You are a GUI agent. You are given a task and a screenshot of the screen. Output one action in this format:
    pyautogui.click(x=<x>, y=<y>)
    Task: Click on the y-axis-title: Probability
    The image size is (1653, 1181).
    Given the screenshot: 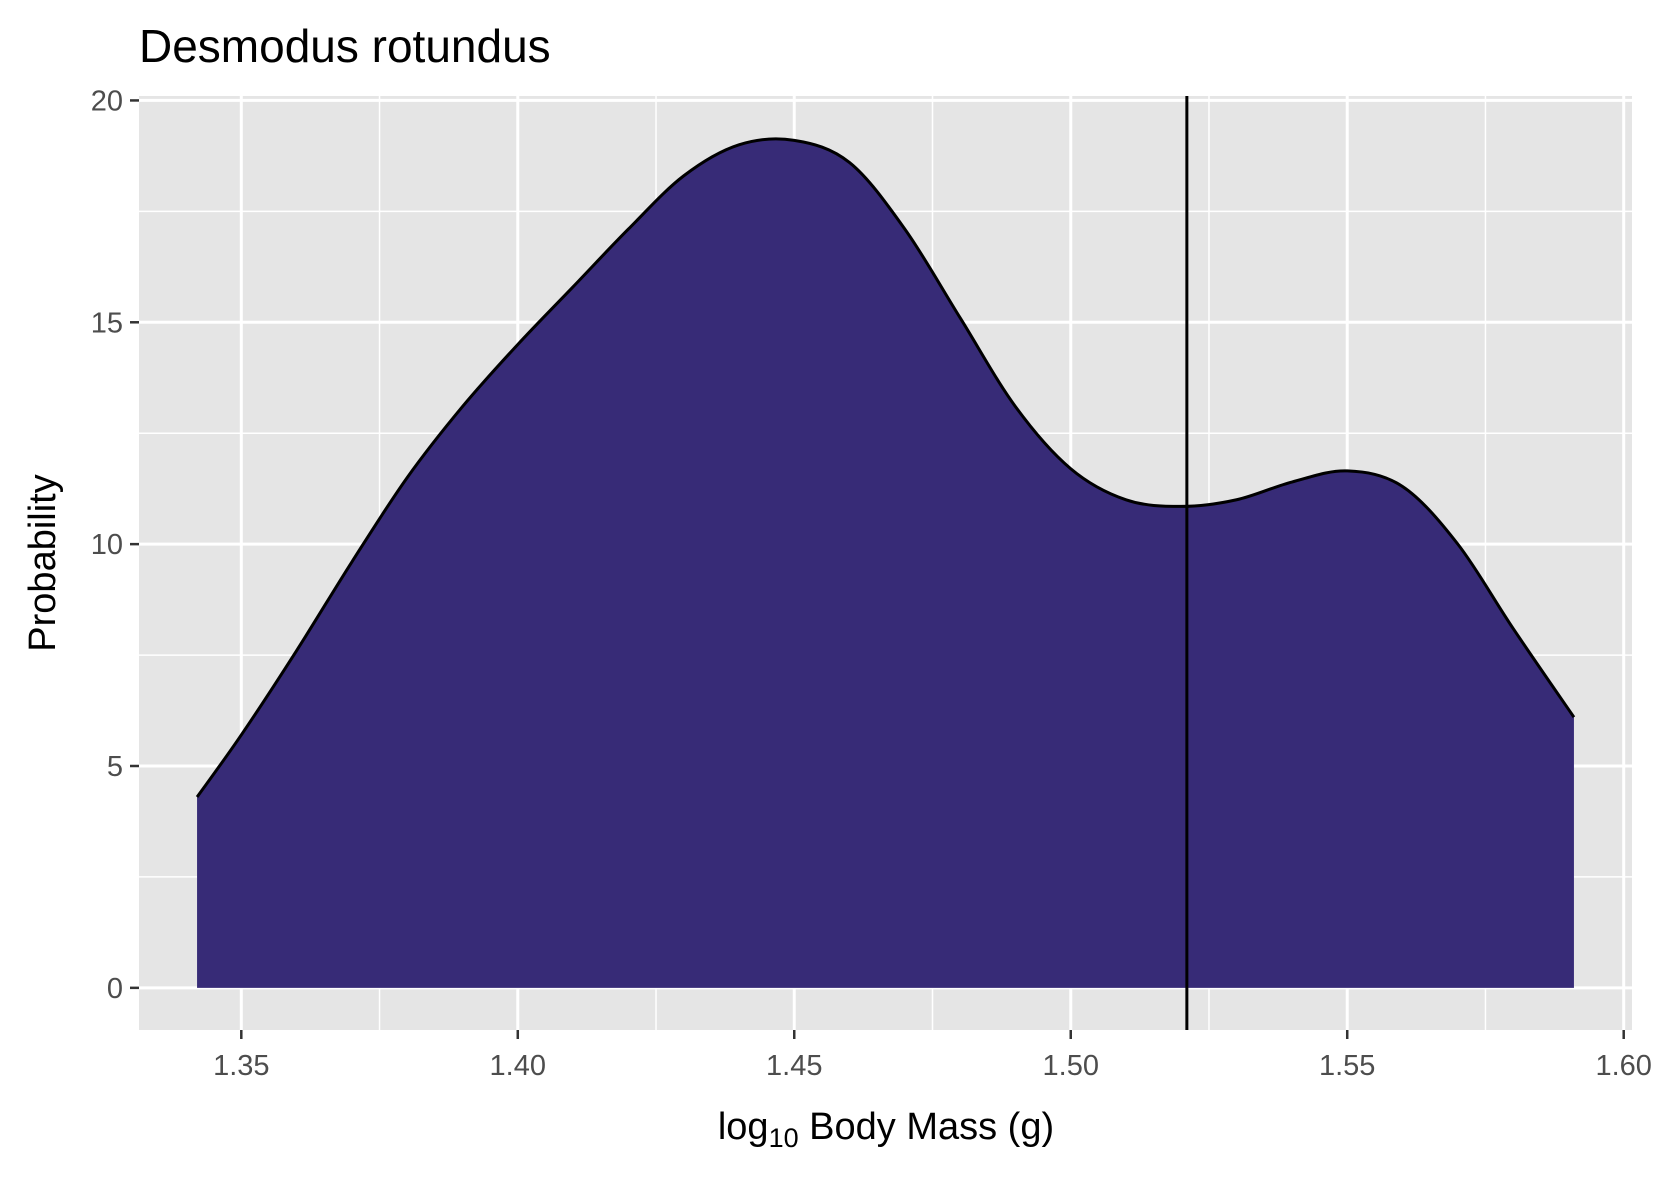 What is the action you would take?
    pyautogui.click(x=43, y=562)
    